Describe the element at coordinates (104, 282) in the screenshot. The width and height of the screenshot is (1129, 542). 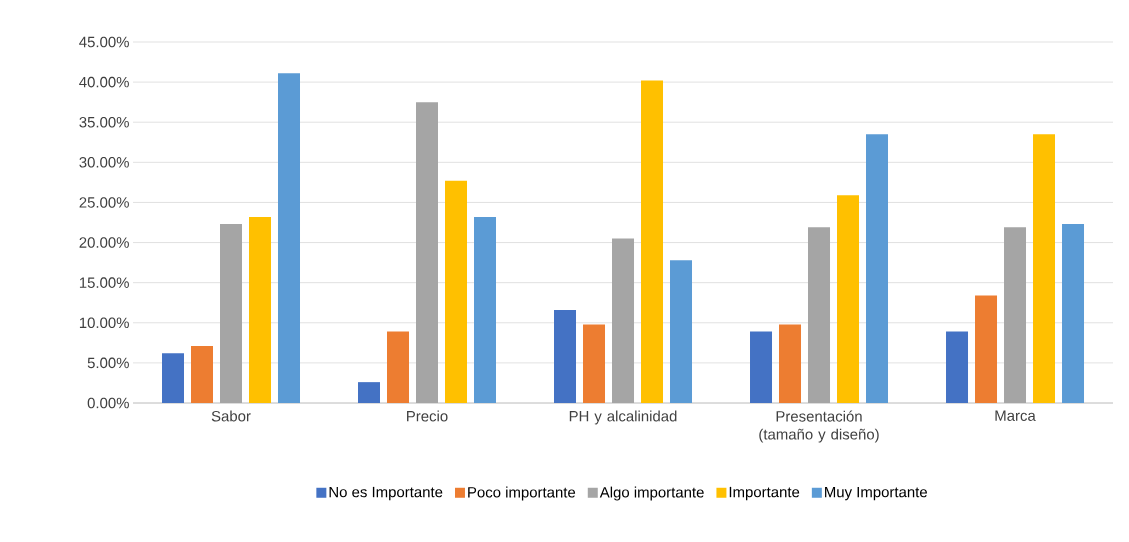
I see `y-tick-label: 15.00%` at that location.